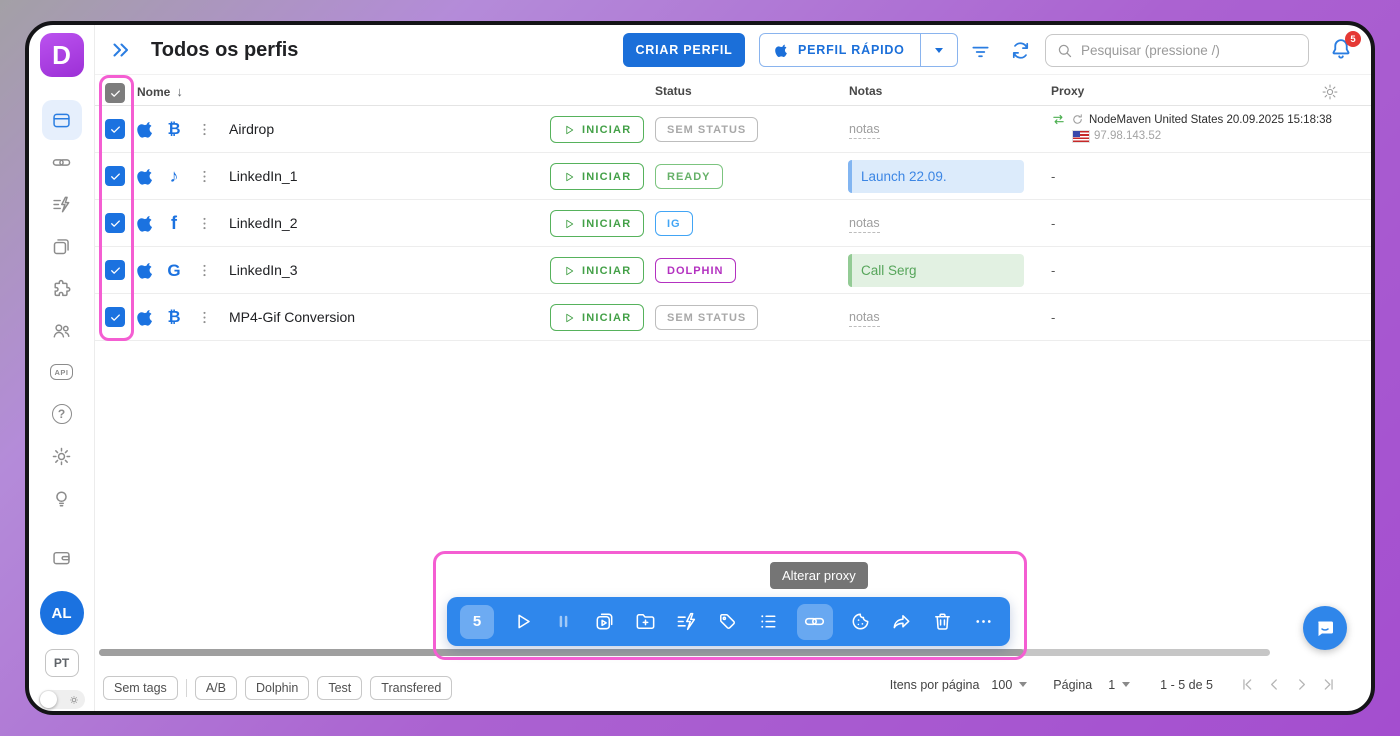 The width and height of the screenshot is (1400, 736). I want to click on language-selector: PT, so click(61, 663).